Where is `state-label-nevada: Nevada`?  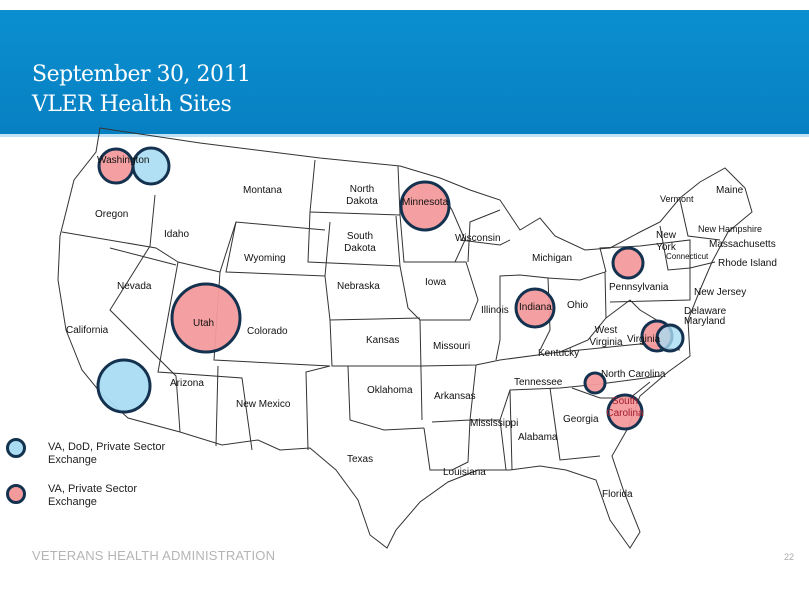 state-label-nevada: Nevada is located at coordinates (134, 286).